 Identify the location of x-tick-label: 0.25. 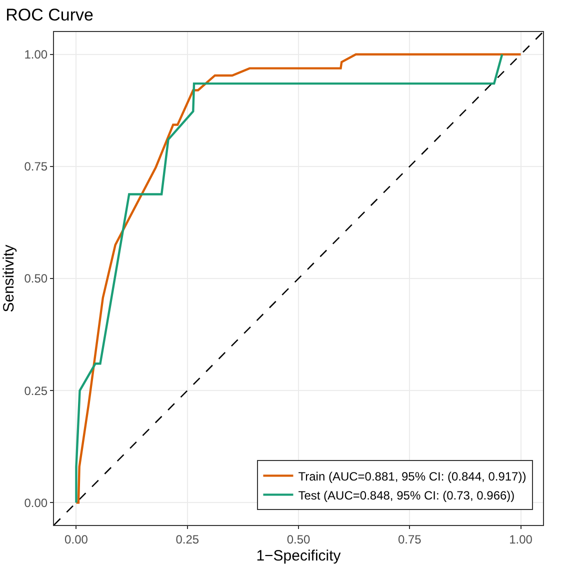
(188, 539).